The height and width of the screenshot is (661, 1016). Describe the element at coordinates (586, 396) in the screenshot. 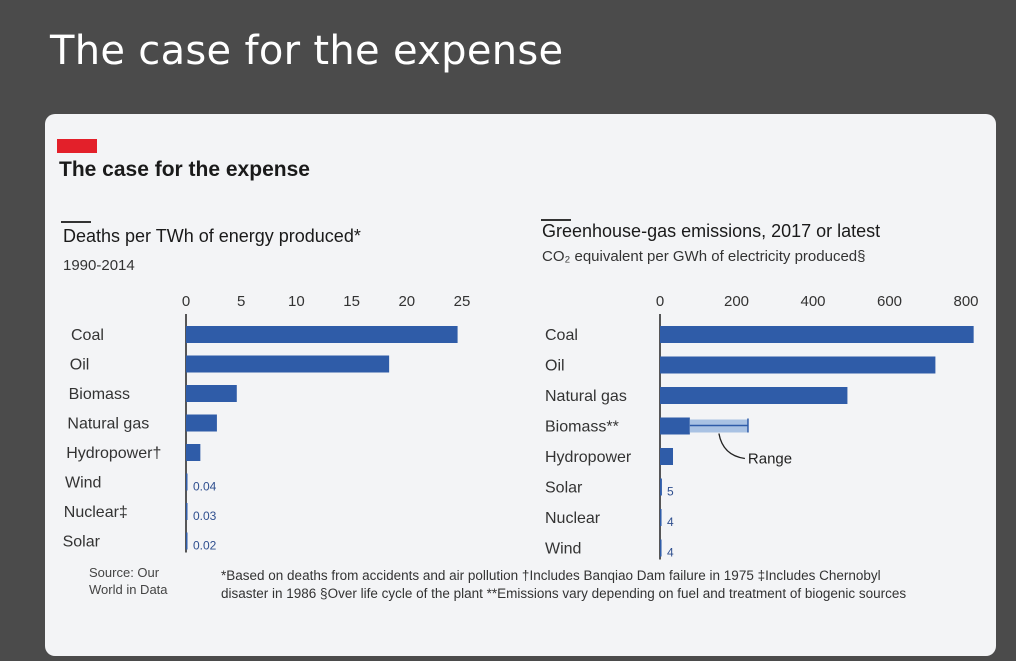

I see `emissions-category-label: Natural gas` at that location.